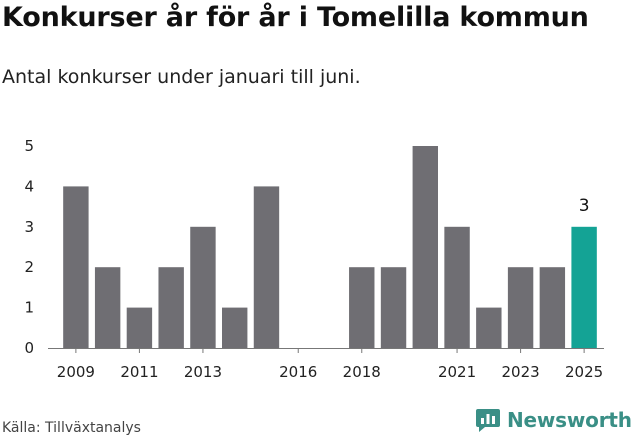 The height and width of the screenshot is (439, 631). What do you see at coordinates (139, 327) in the screenshot?
I see `bar-2011` at bounding box center [139, 327].